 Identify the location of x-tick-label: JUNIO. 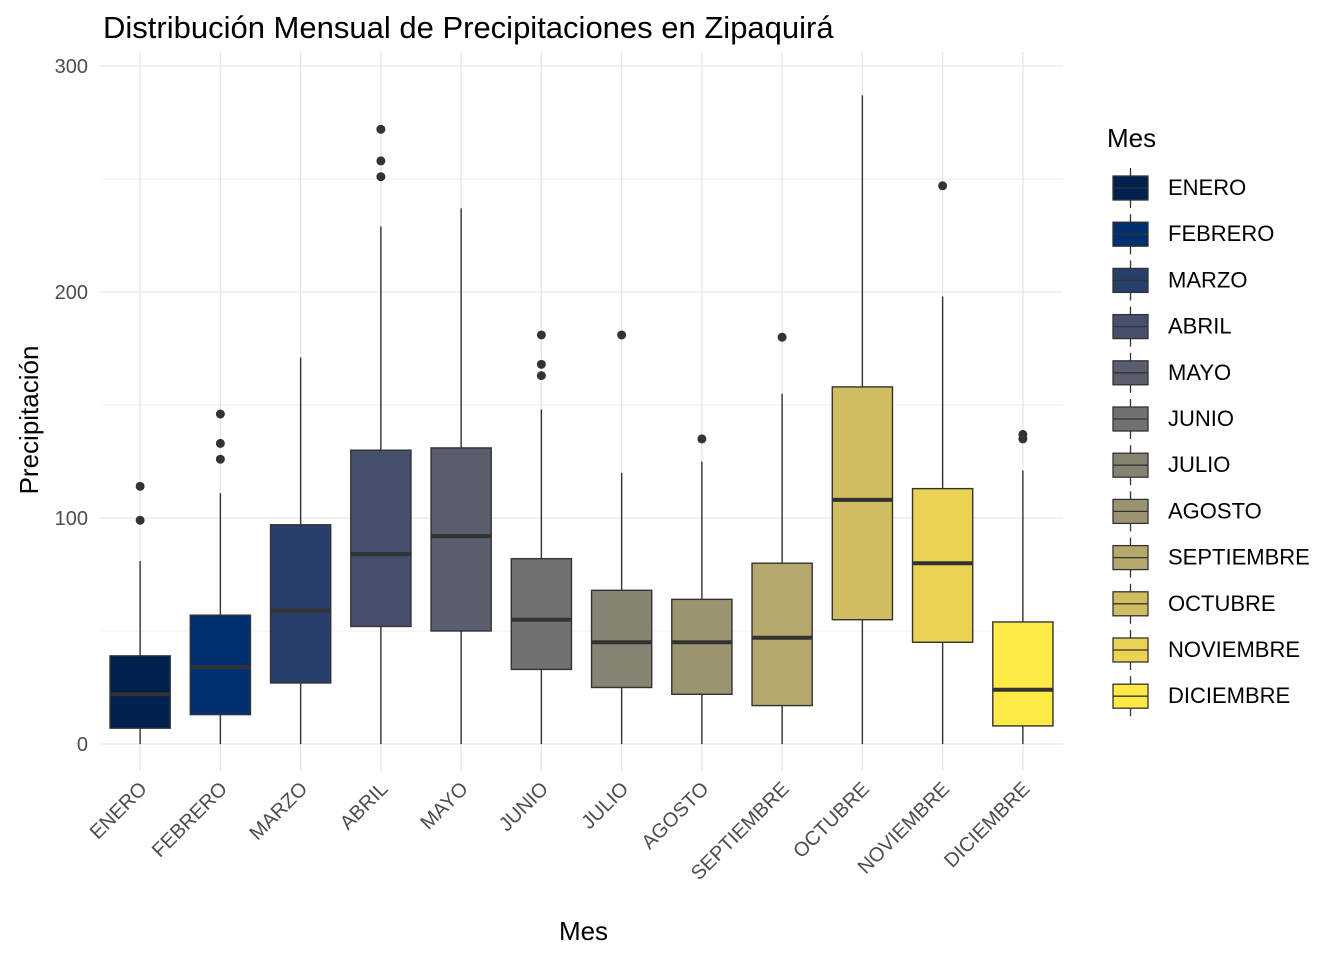
(524, 807).